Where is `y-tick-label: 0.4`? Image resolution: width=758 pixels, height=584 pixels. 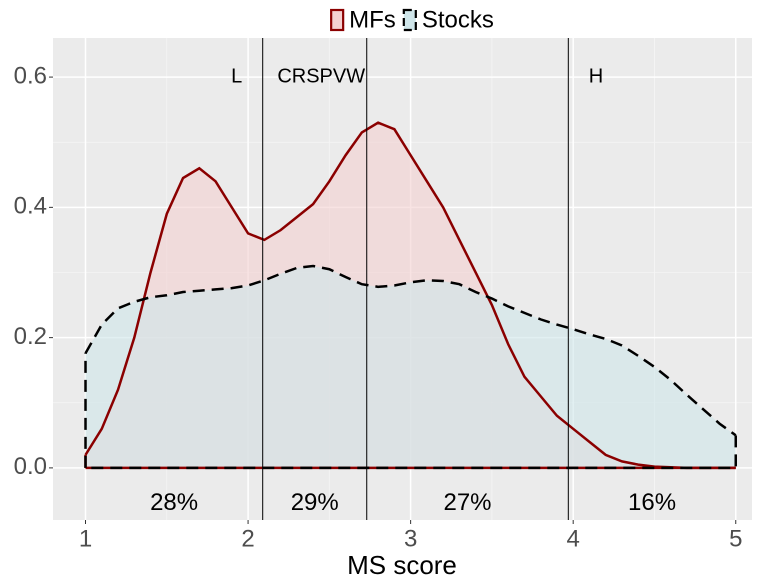
y-tick-label: 0.4 is located at coordinates (30, 206).